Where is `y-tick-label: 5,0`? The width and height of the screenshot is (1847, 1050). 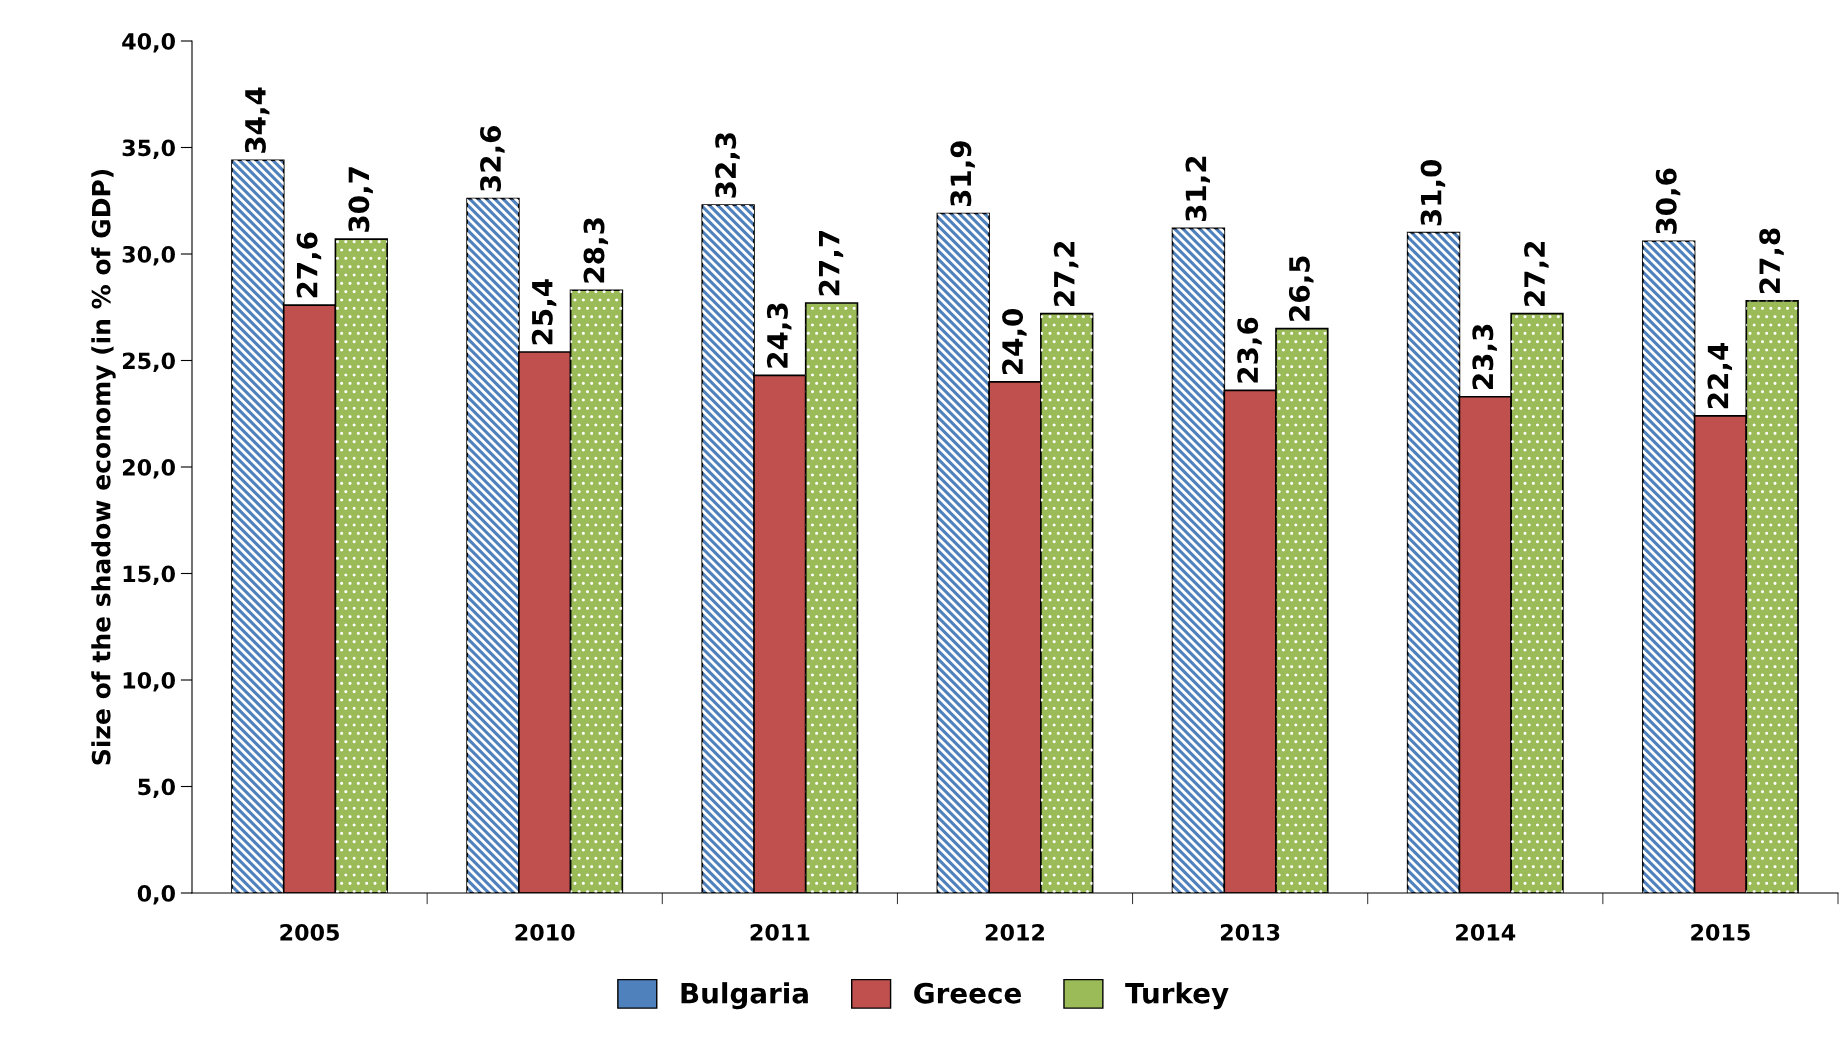
y-tick-label: 5,0 is located at coordinates (156, 788).